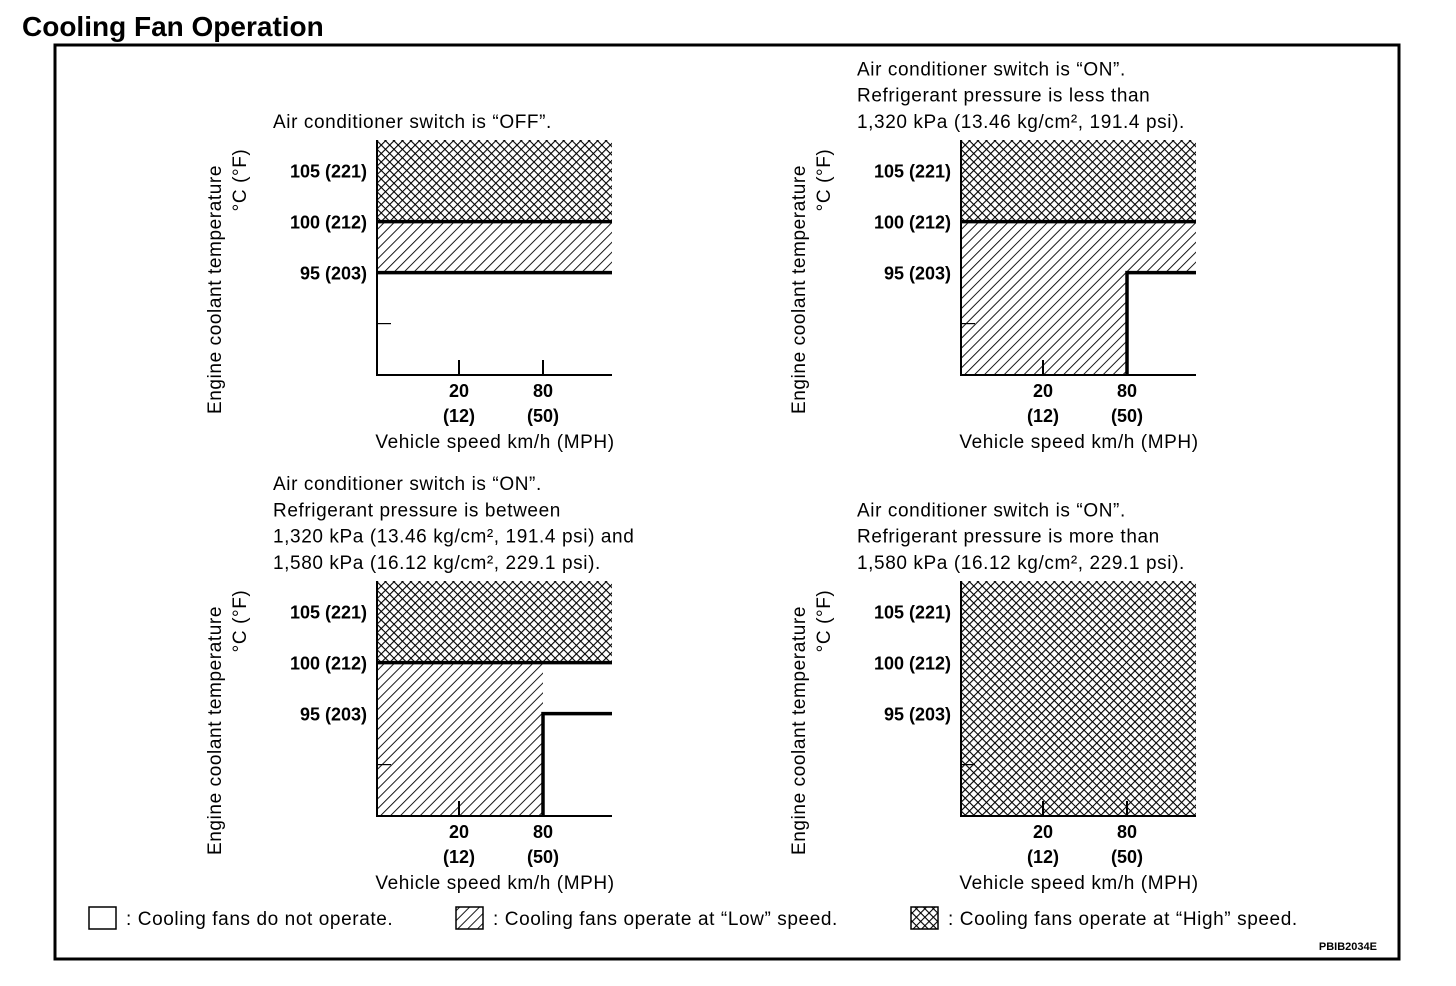 The width and height of the screenshot is (1456, 986). Describe the element at coordinates (412, 122) in the screenshot. I see `condition-note-line: Air conditioner switch is “OFF”.` at that location.